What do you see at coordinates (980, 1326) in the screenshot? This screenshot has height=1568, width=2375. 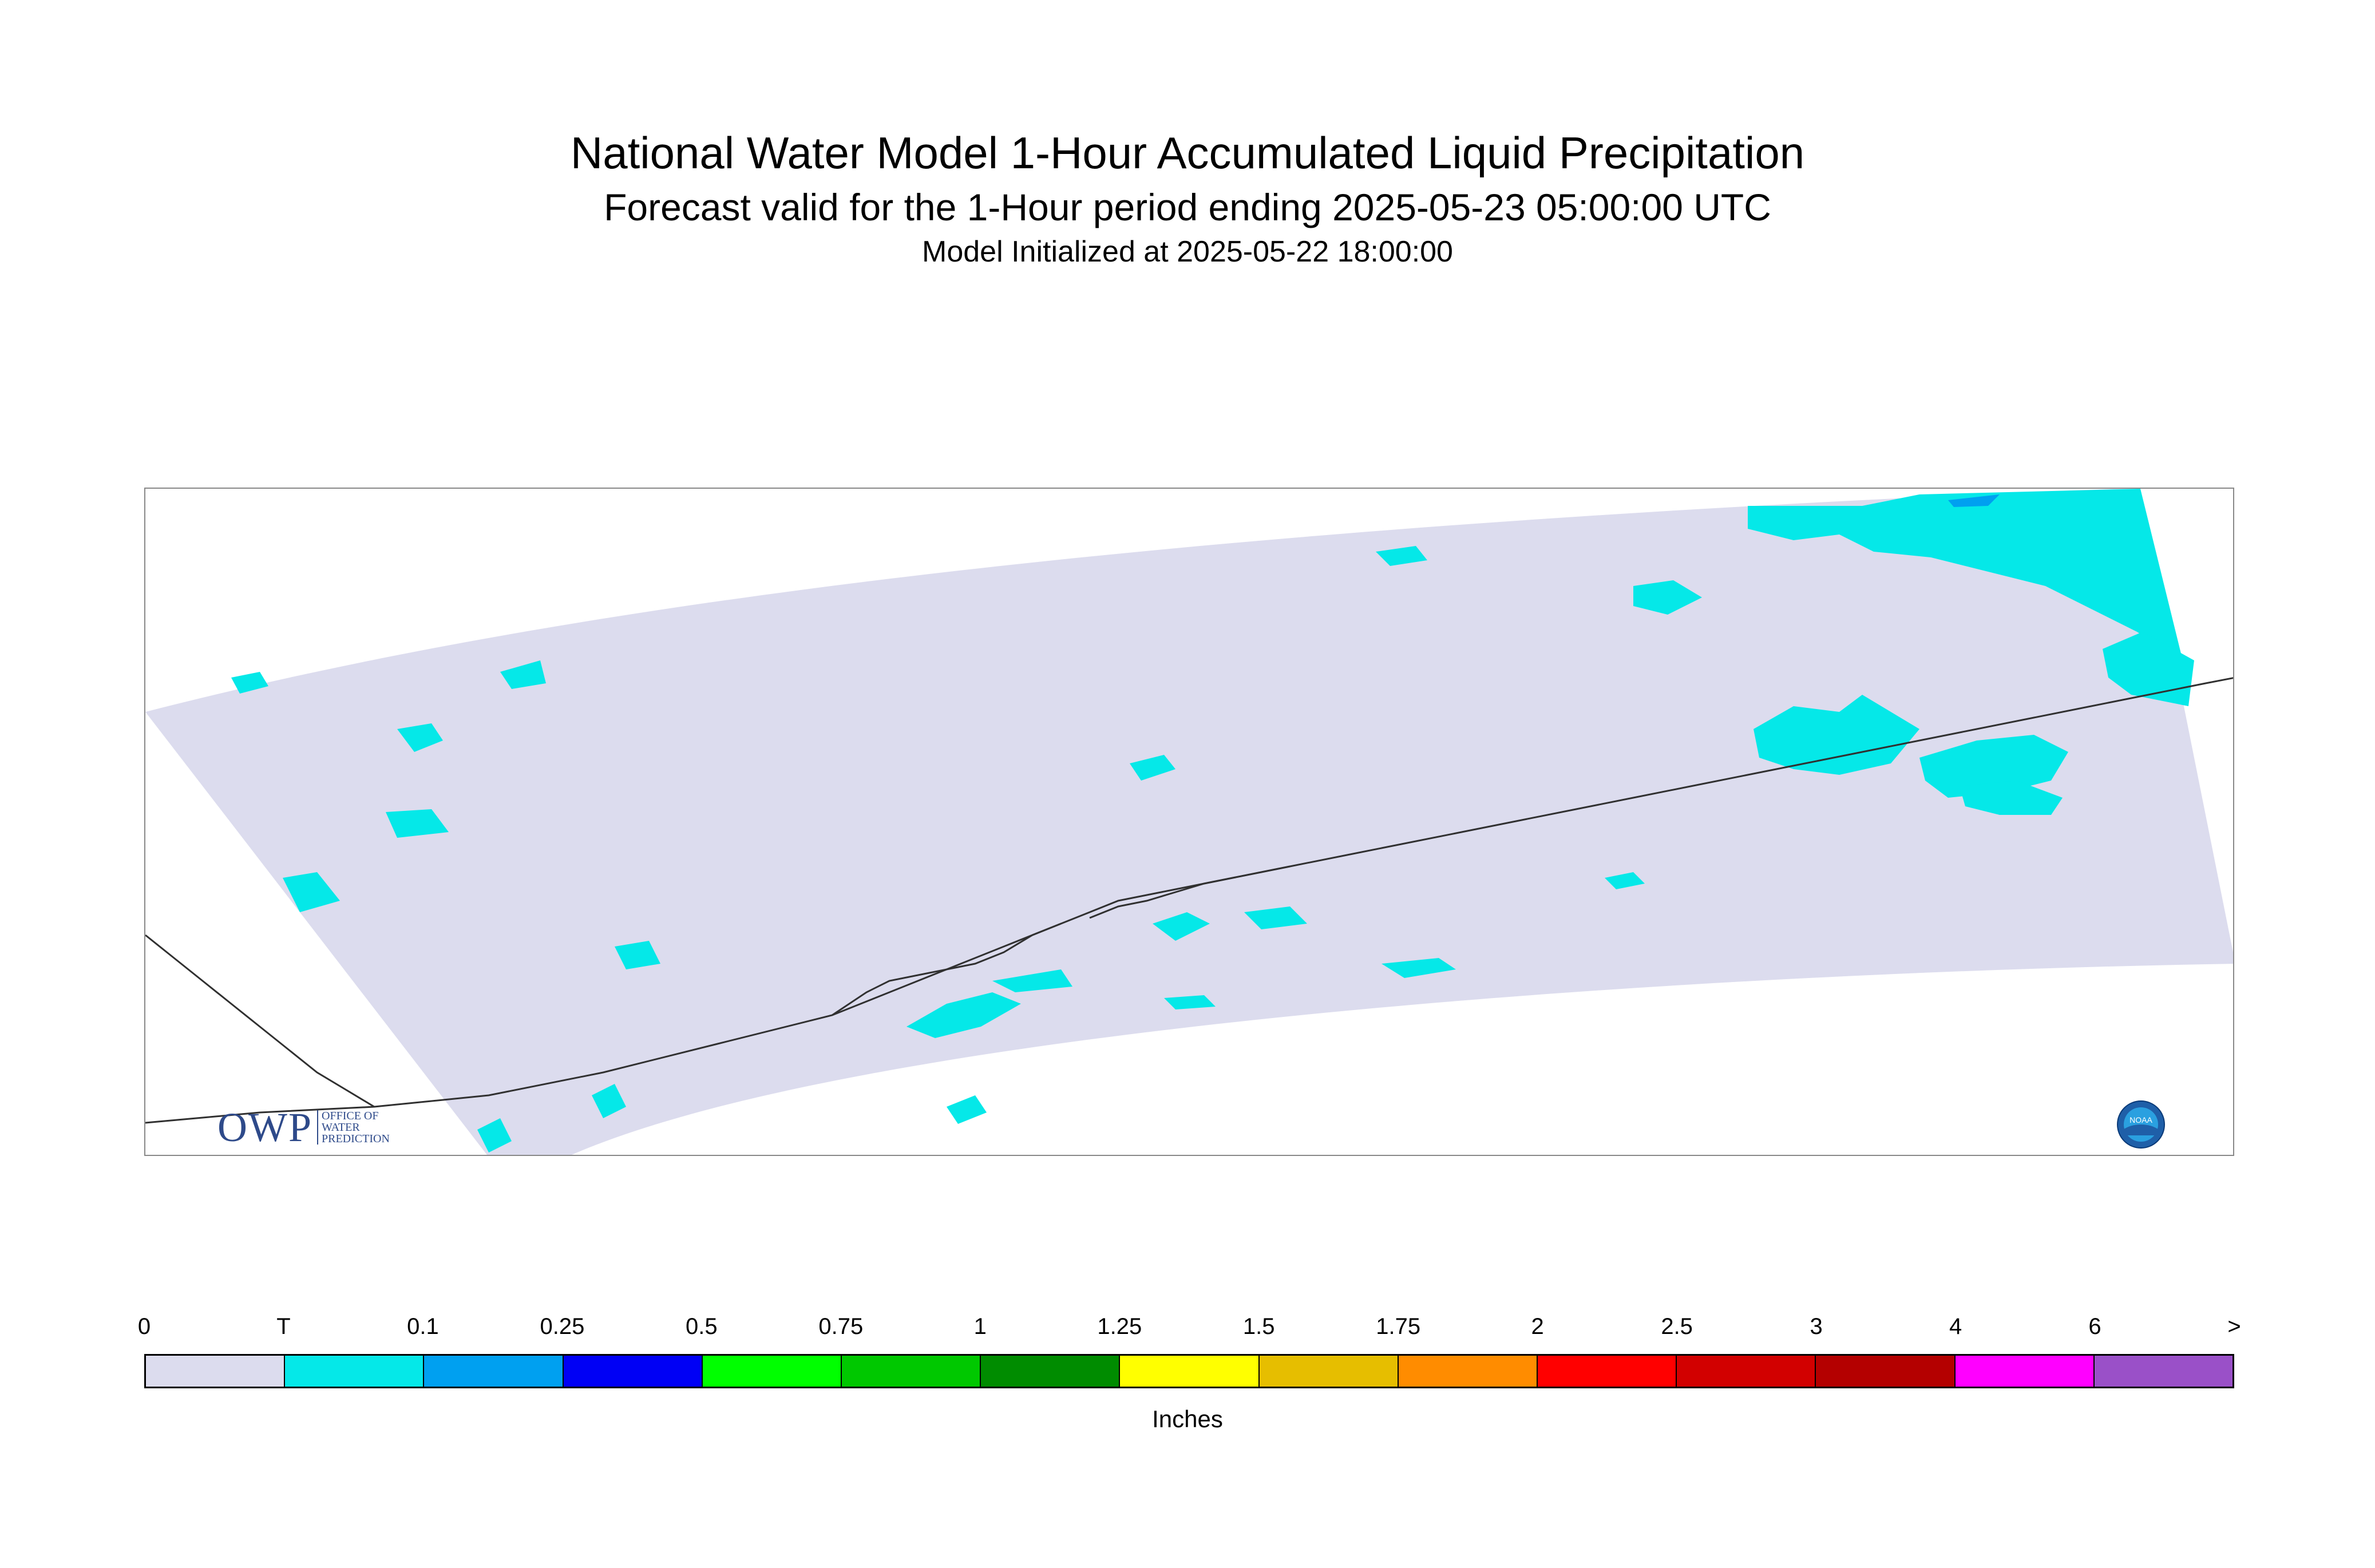 I see `legend-tick-label: 1` at bounding box center [980, 1326].